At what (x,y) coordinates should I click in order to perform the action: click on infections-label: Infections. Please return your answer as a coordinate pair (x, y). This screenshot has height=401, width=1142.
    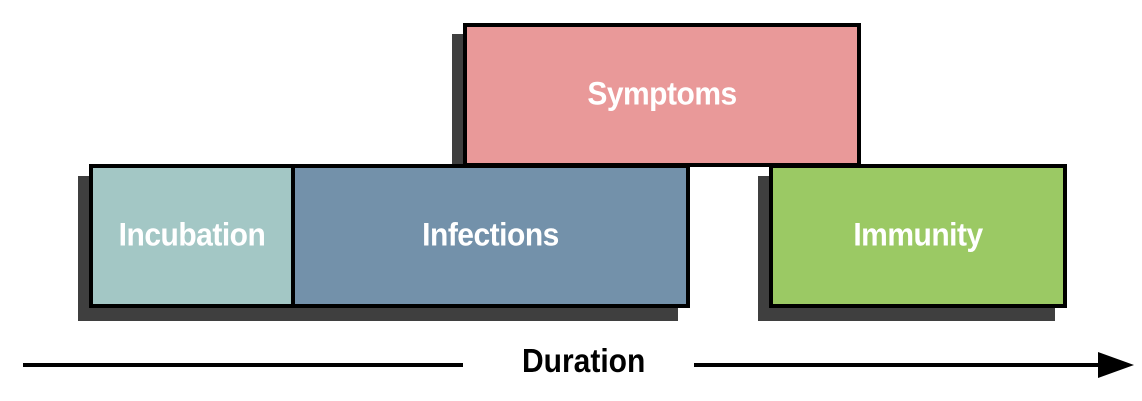
    Looking at the image, I should click on (490, 235).